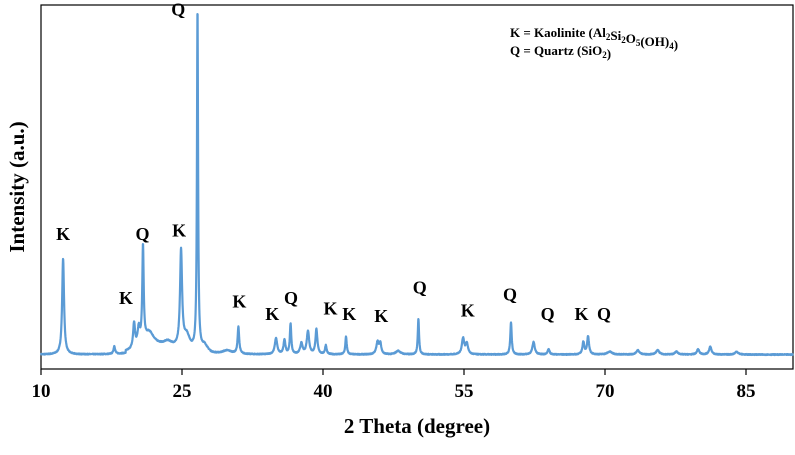 This screenshot has height=455, width=795. What do you see at coordinates (17, 186) in the screenshot?
I see `y-axis-title: Intensity (a.u.)` at bounding box center [17, 186].